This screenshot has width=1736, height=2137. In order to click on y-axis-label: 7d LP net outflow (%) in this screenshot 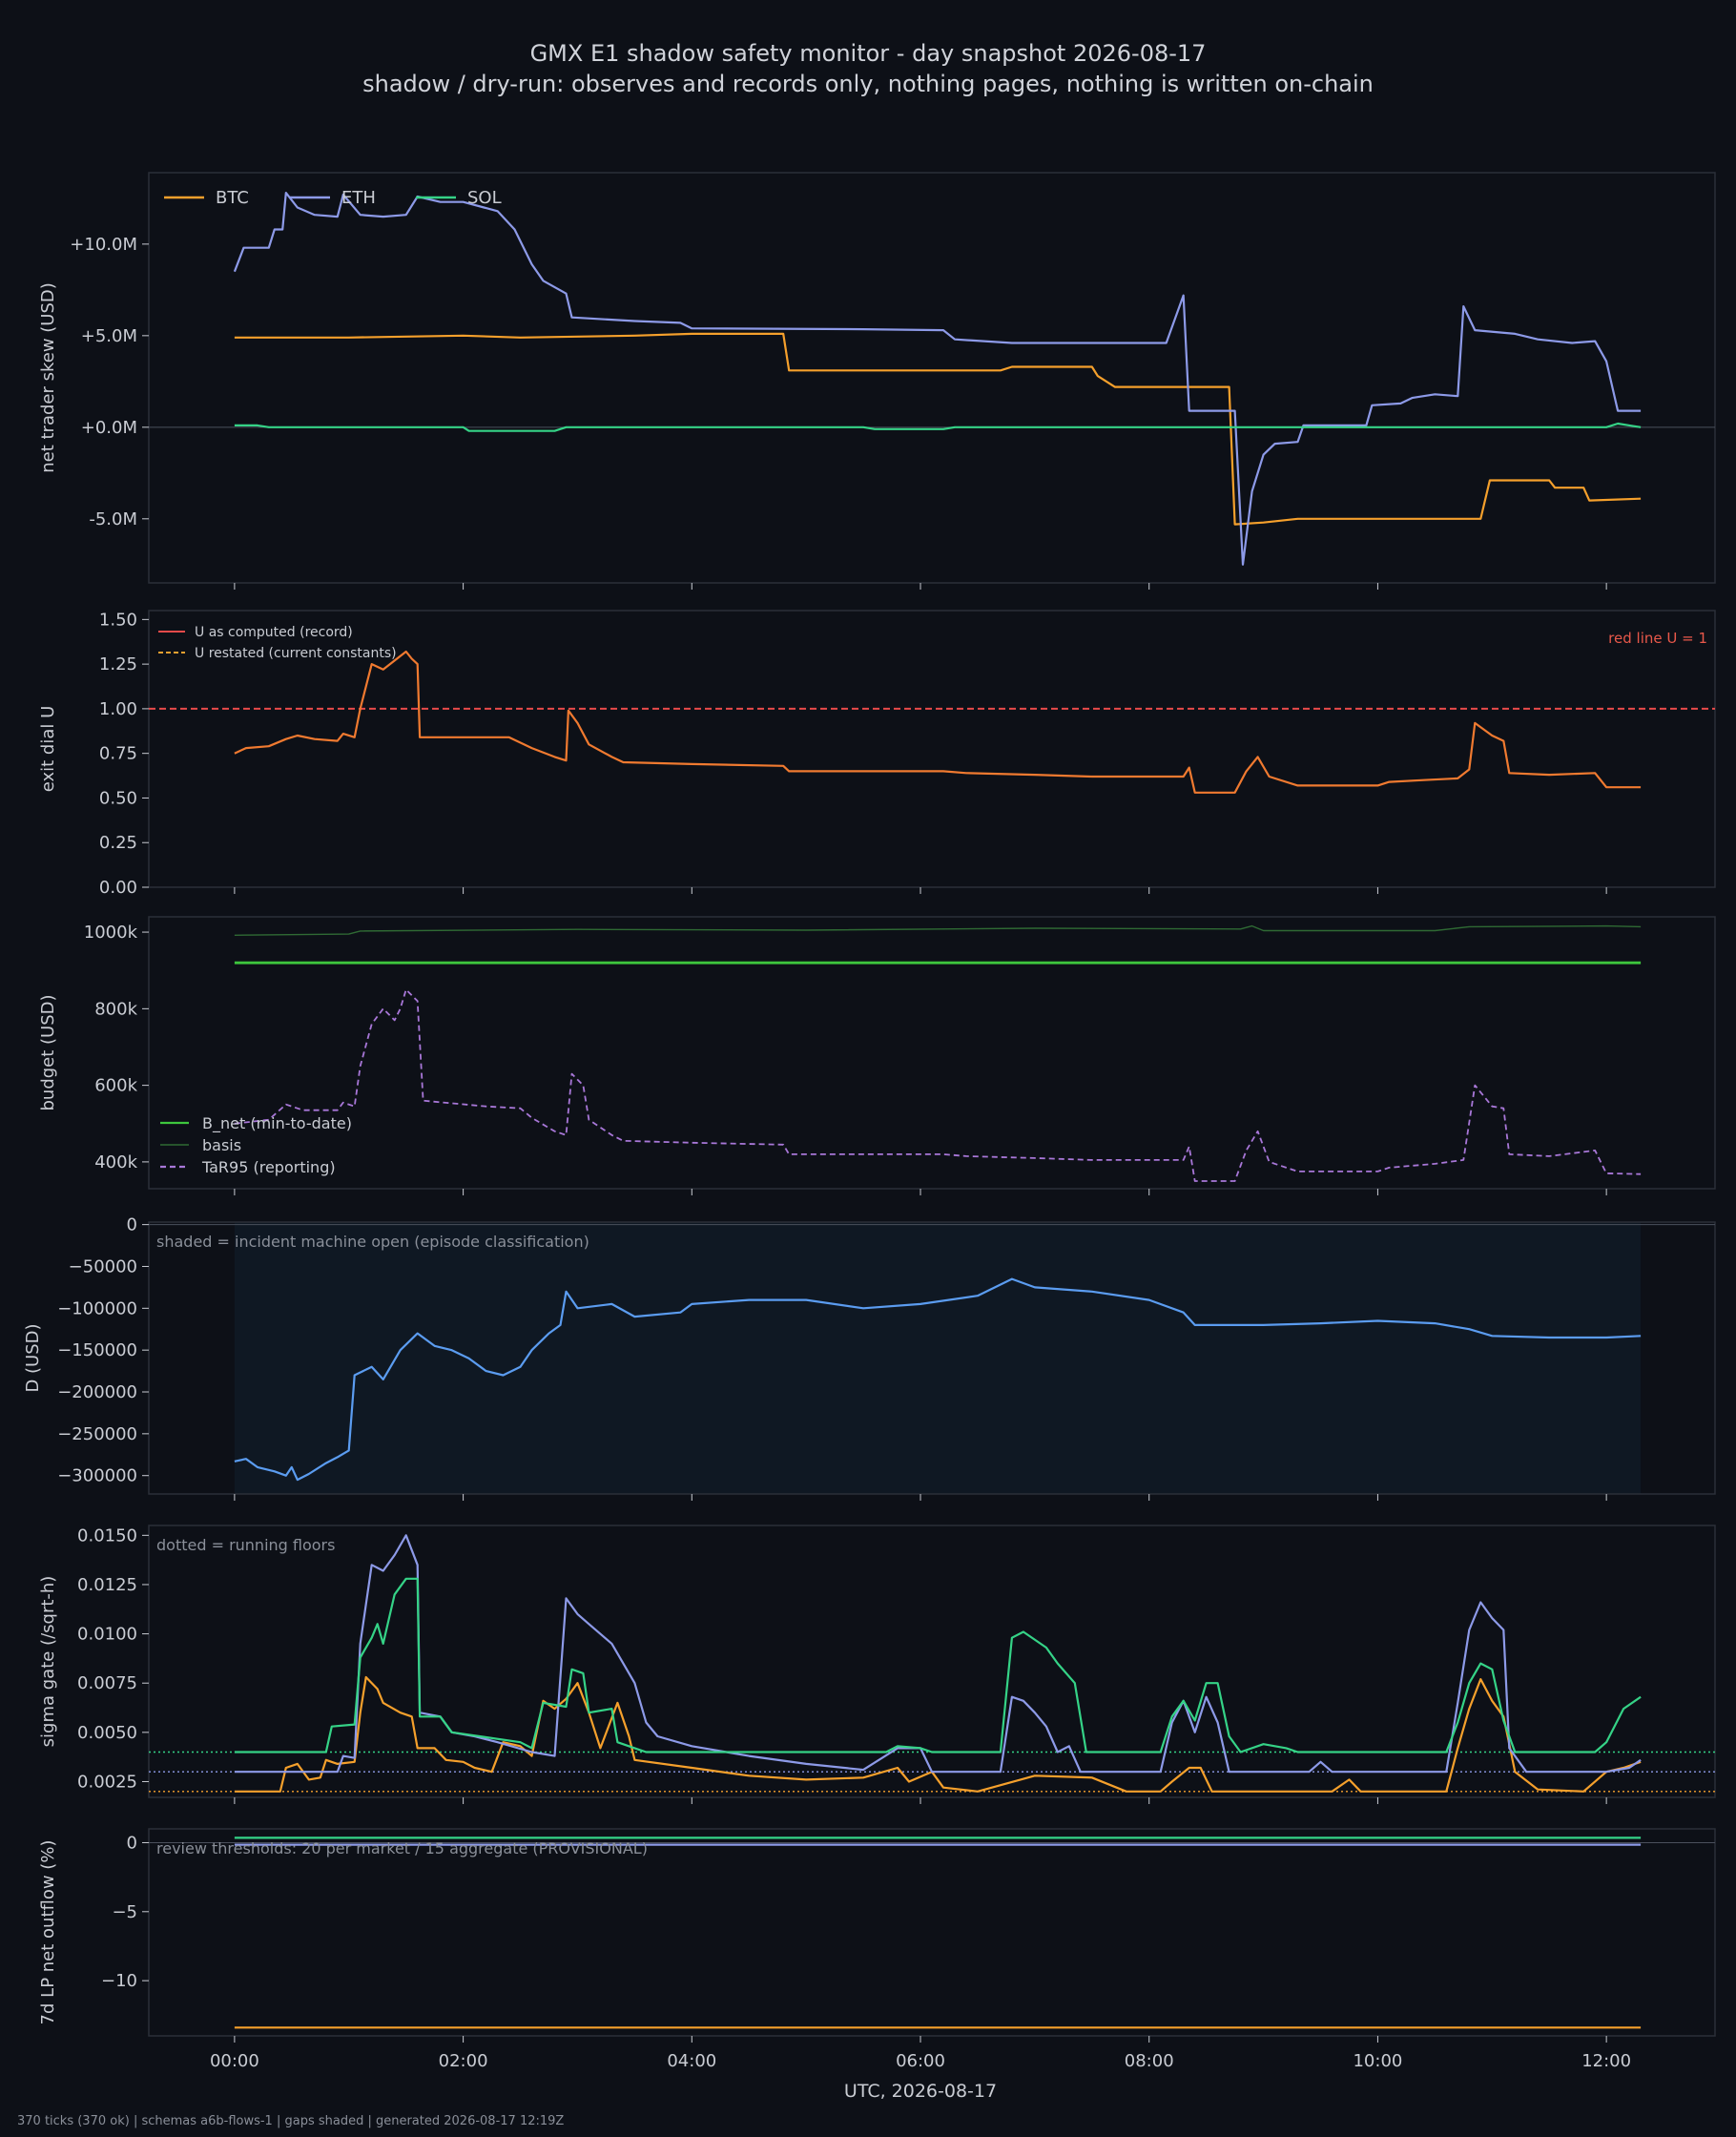, I will do `click(48, 1932)`.